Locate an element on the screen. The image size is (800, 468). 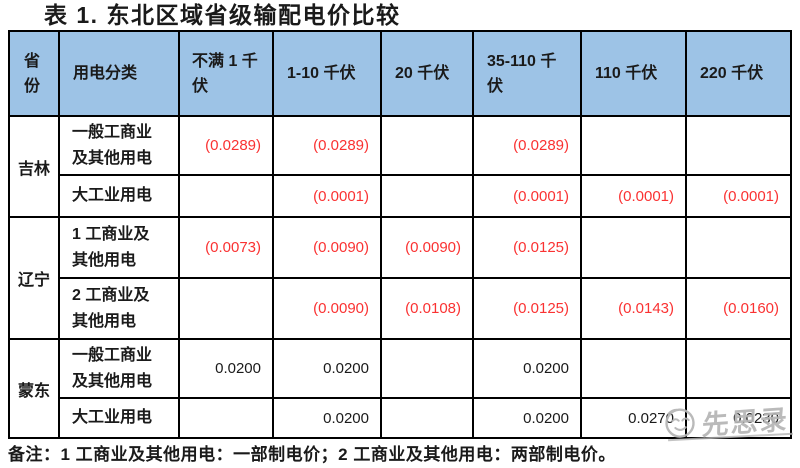
price-cell: (0.0160) is located at coordinates (738, 308).